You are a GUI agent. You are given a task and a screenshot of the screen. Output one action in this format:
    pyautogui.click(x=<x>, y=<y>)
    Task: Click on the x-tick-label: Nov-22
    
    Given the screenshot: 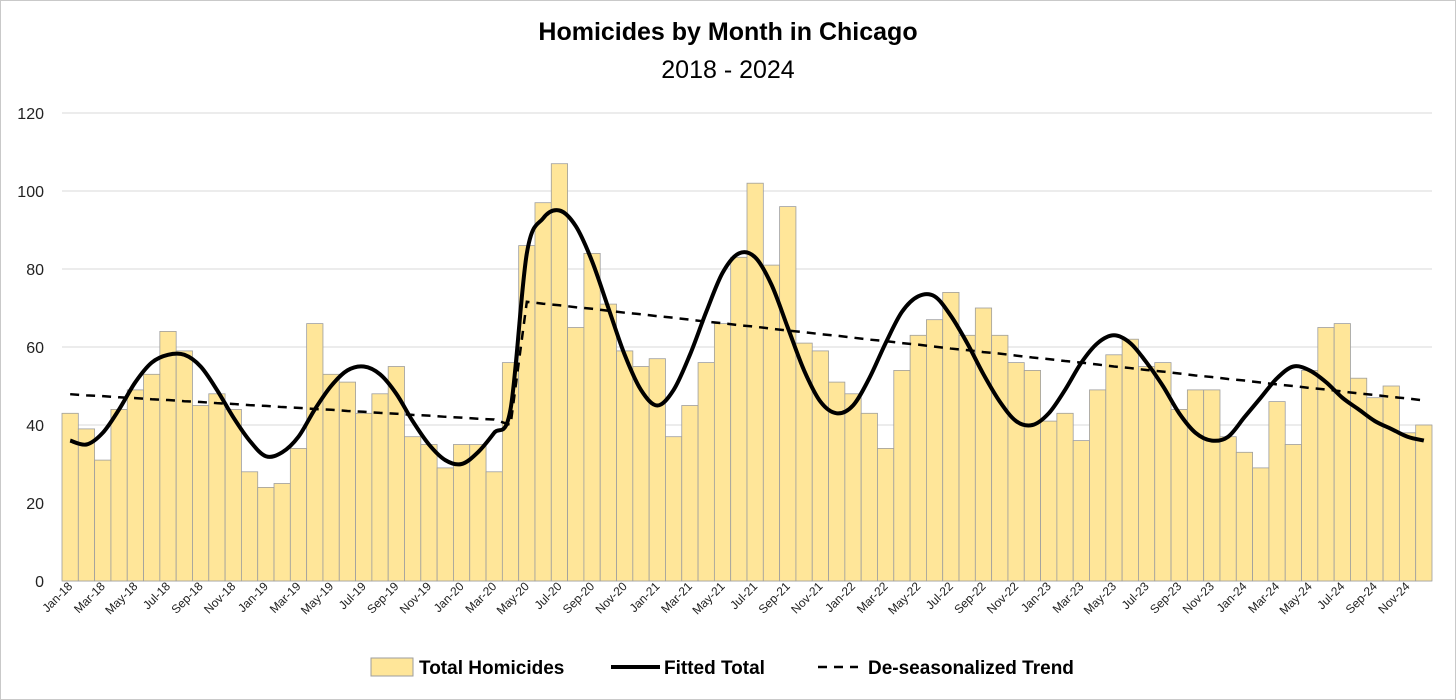 What is the action you would take?
    pyautogui.click(x=1002, y=597)
    